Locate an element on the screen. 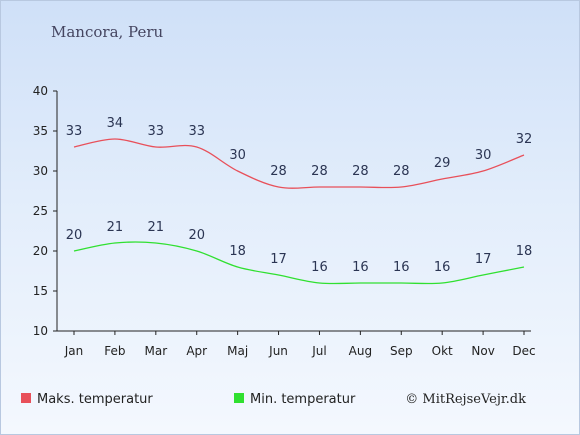  y-tick-label: 35 is located at coordinates (40, 131).